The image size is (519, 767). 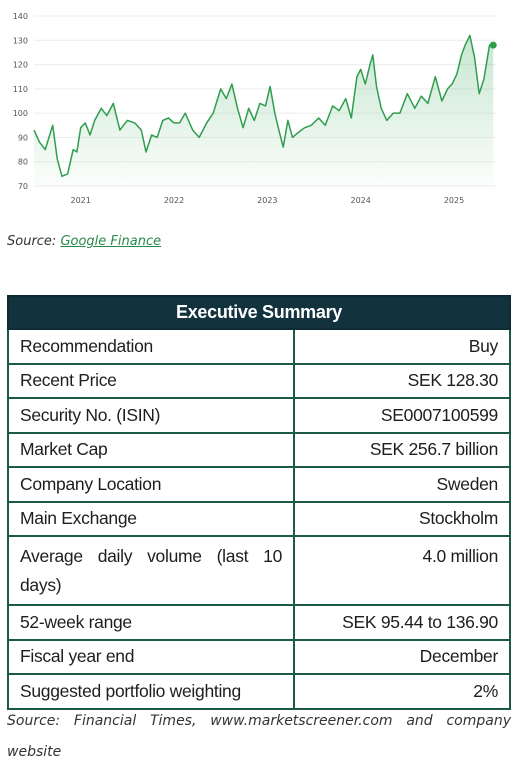 What do you see at coordinates (80, 200) in the screenshot?
I see `x-tick-label: 2021` at bounding box center [80, 200].